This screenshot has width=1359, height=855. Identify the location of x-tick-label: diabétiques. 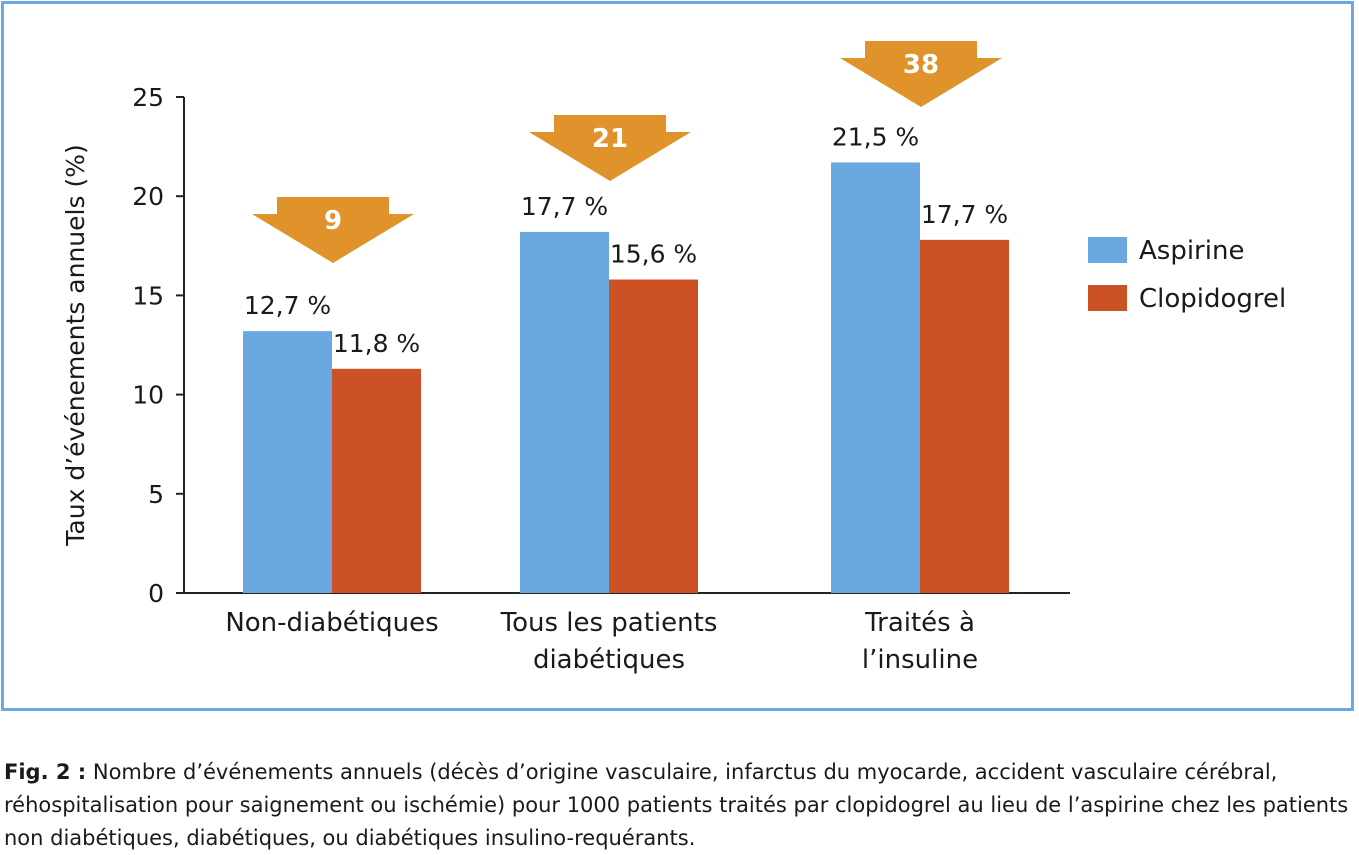
(609, 660).